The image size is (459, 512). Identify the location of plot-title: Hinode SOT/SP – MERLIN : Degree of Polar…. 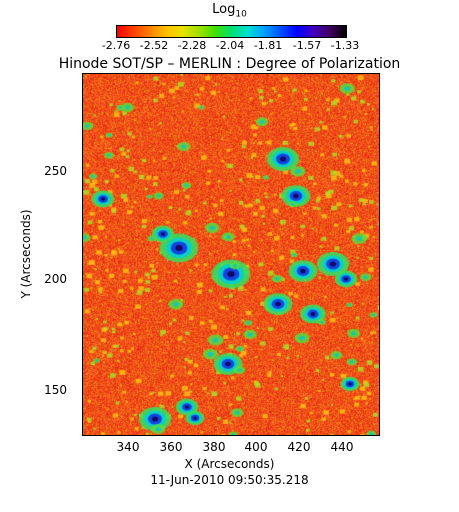
(229, 64).